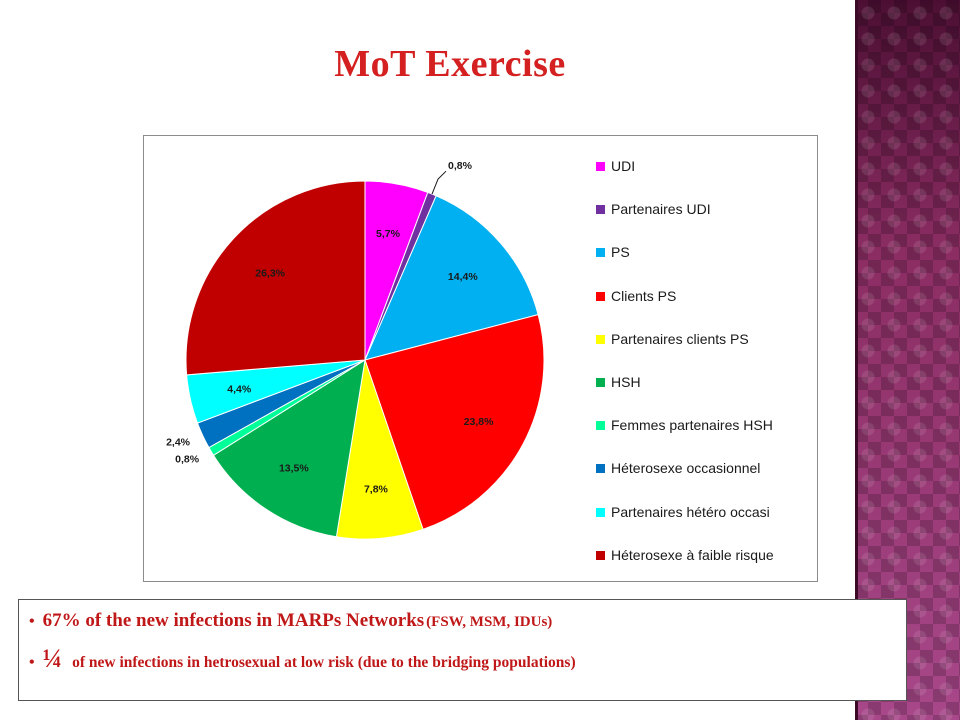 The height and width of the screenshot is (720, 960). Describe the element at coordinates (439, 182) in the screenshot. I see `leader-line` at that location.